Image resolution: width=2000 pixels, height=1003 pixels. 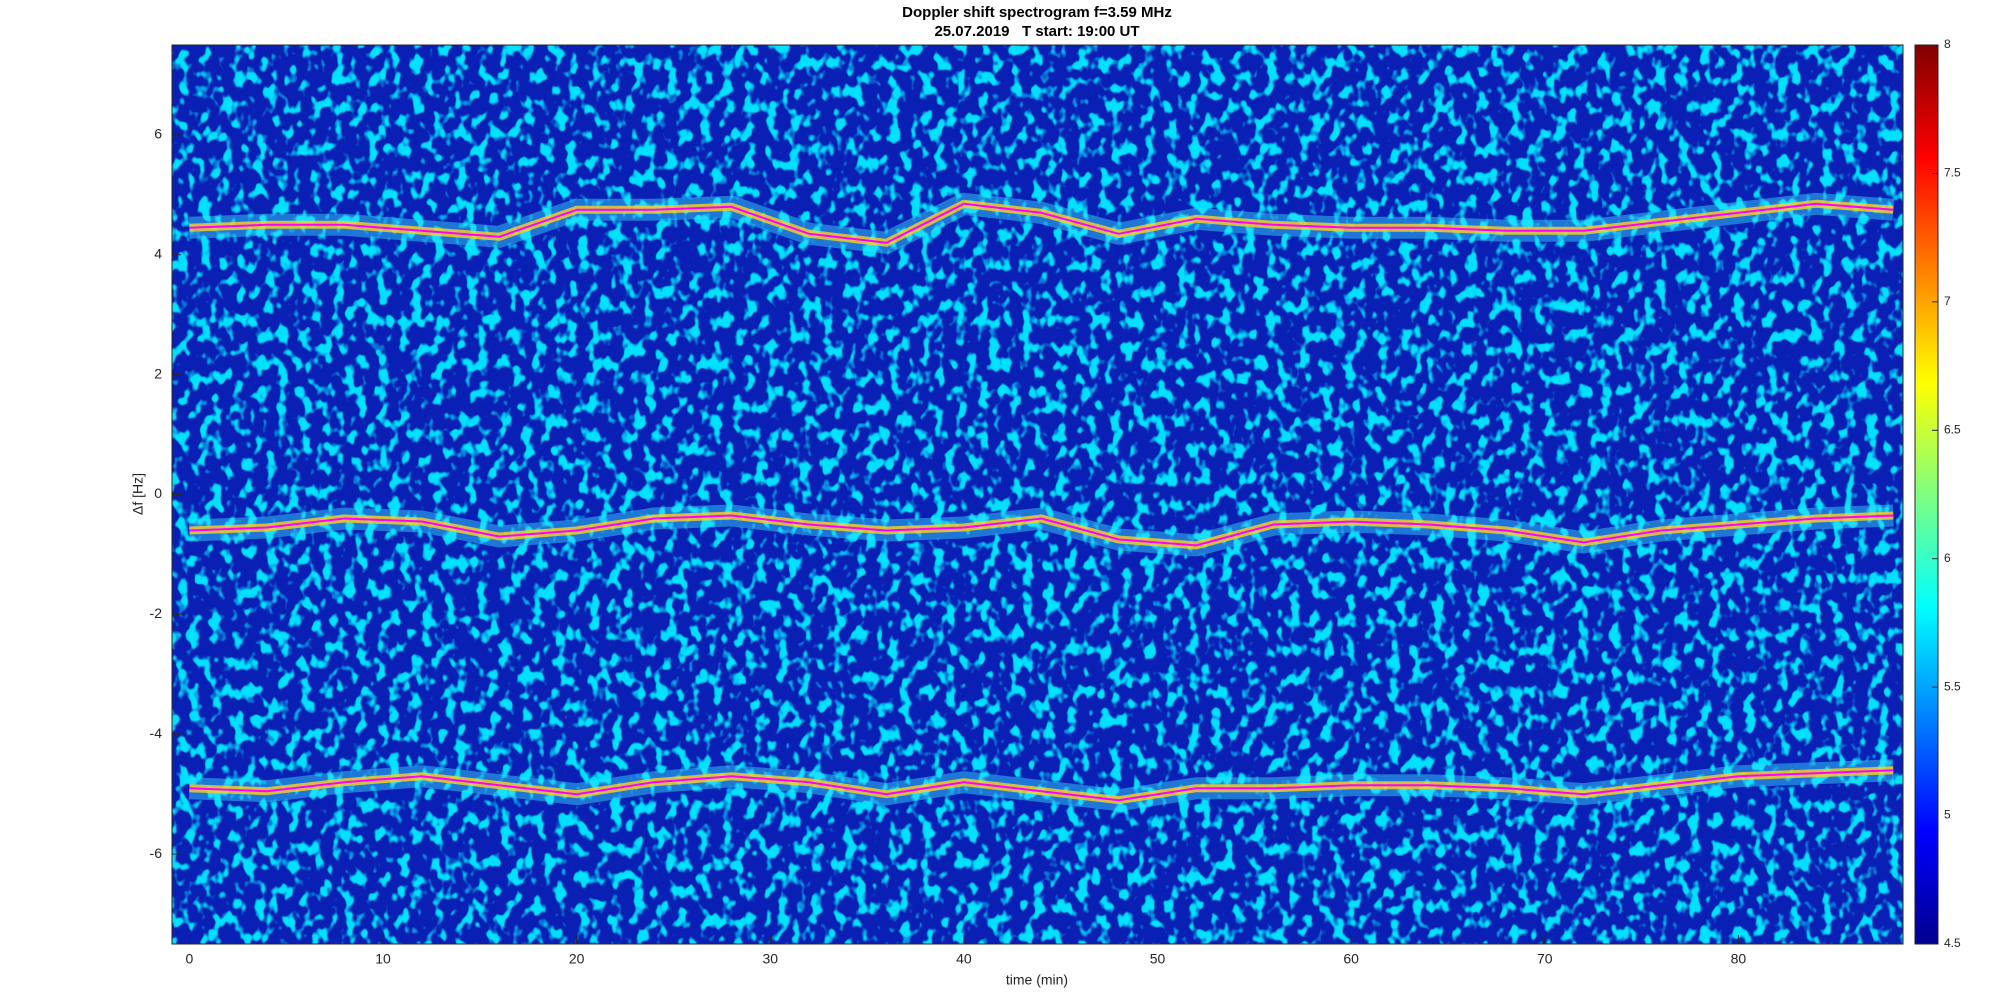 What do you see at coordinates (1947, 44) in the screenshot?
I see `colorbar-tick-label: 8` at bounding box center [1947, 44].